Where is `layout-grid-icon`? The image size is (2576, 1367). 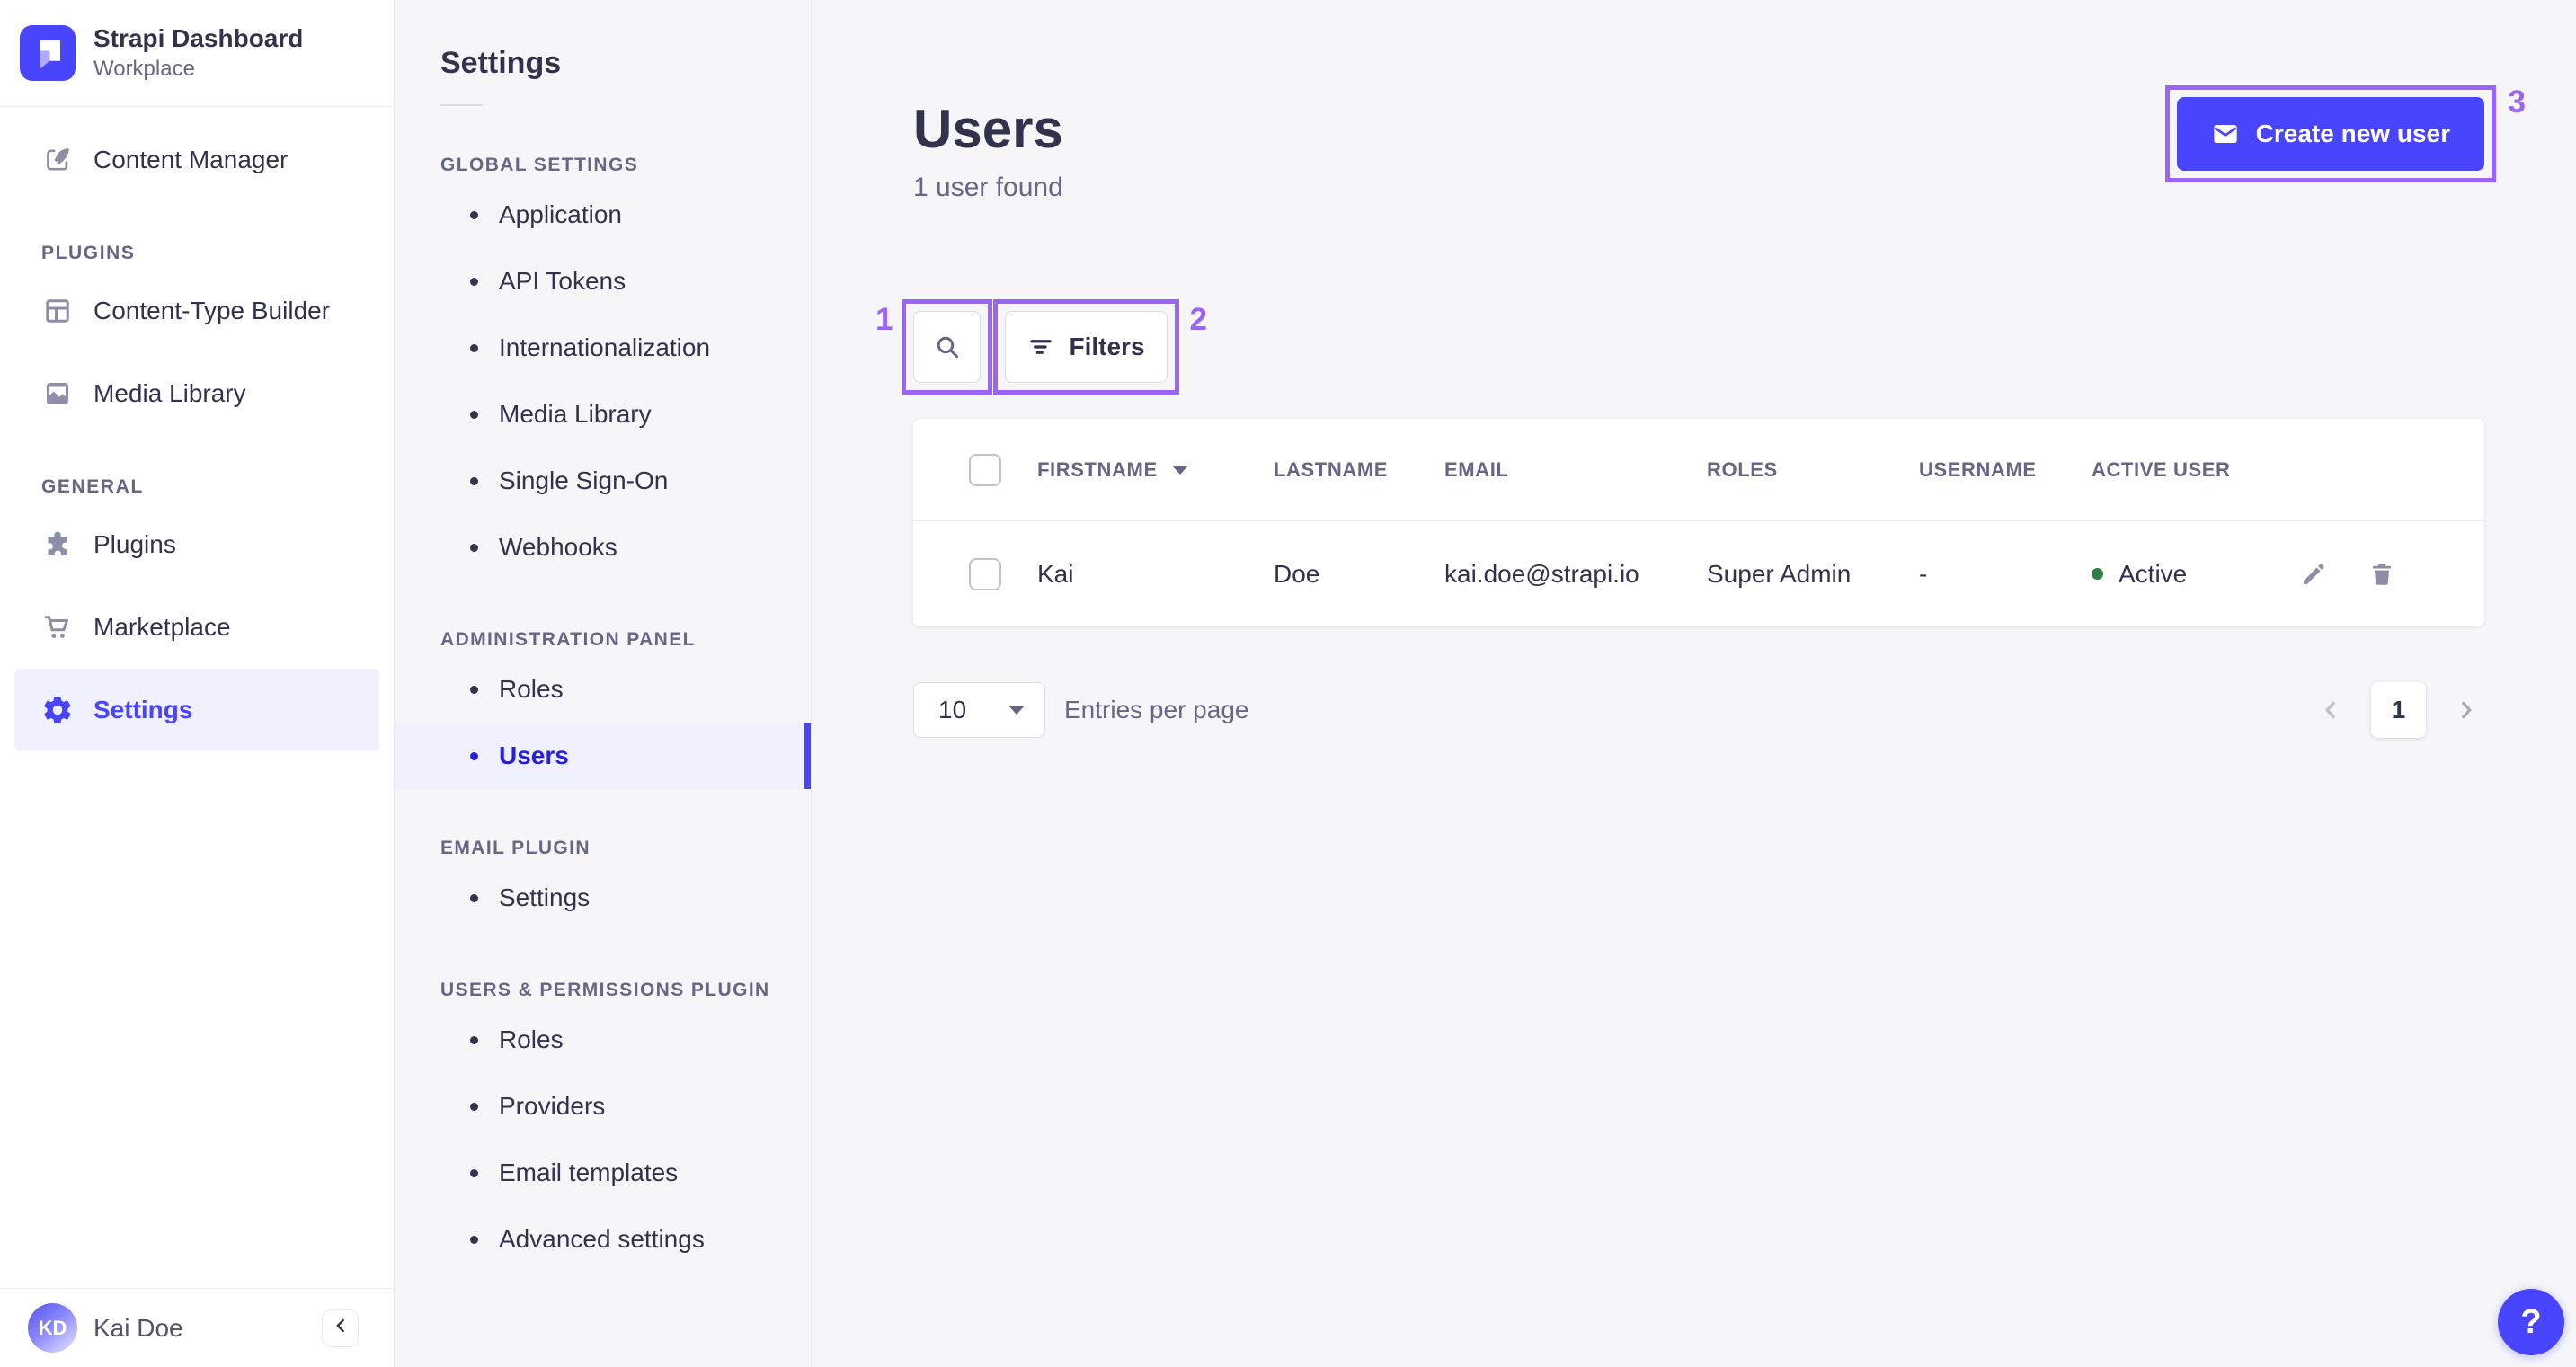 layout-grid-icon is located at coordinates (57, 311).